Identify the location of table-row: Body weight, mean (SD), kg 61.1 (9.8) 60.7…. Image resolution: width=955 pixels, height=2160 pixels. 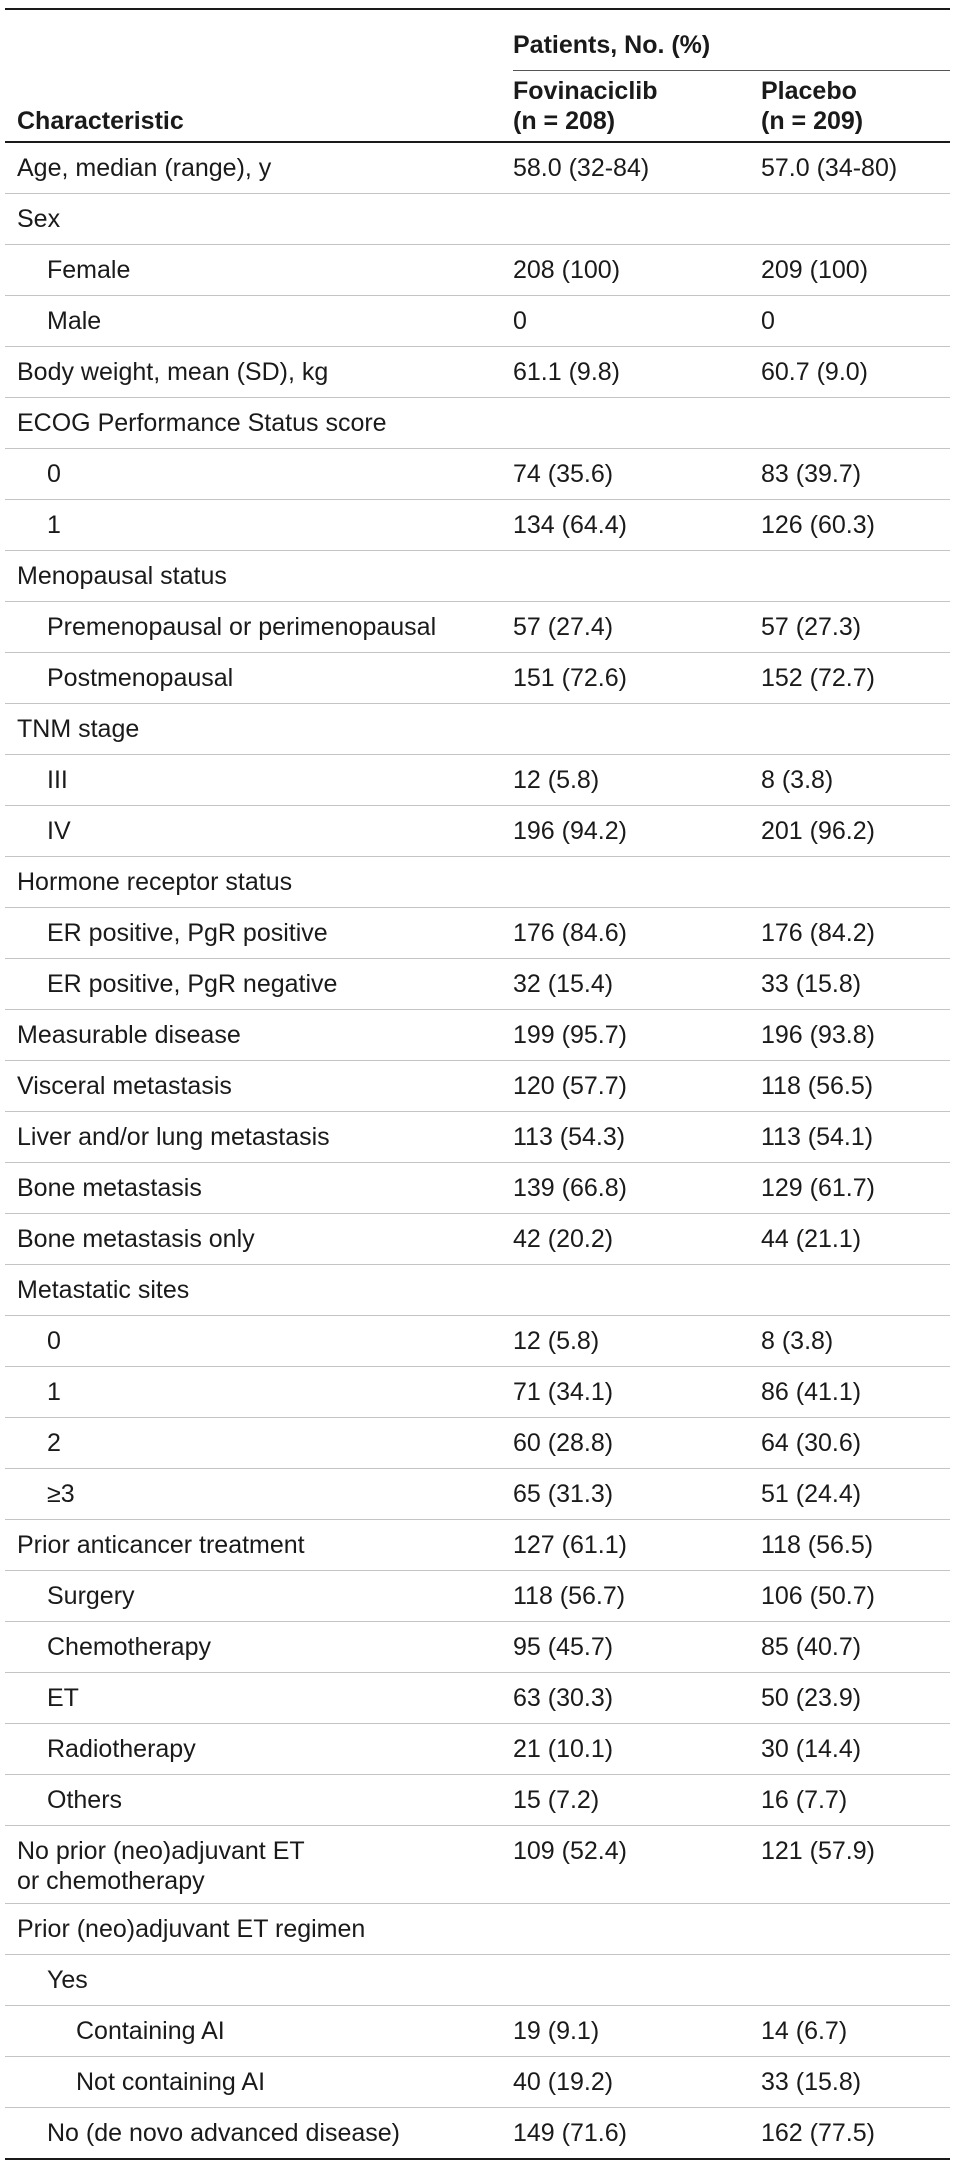
(477, 372).